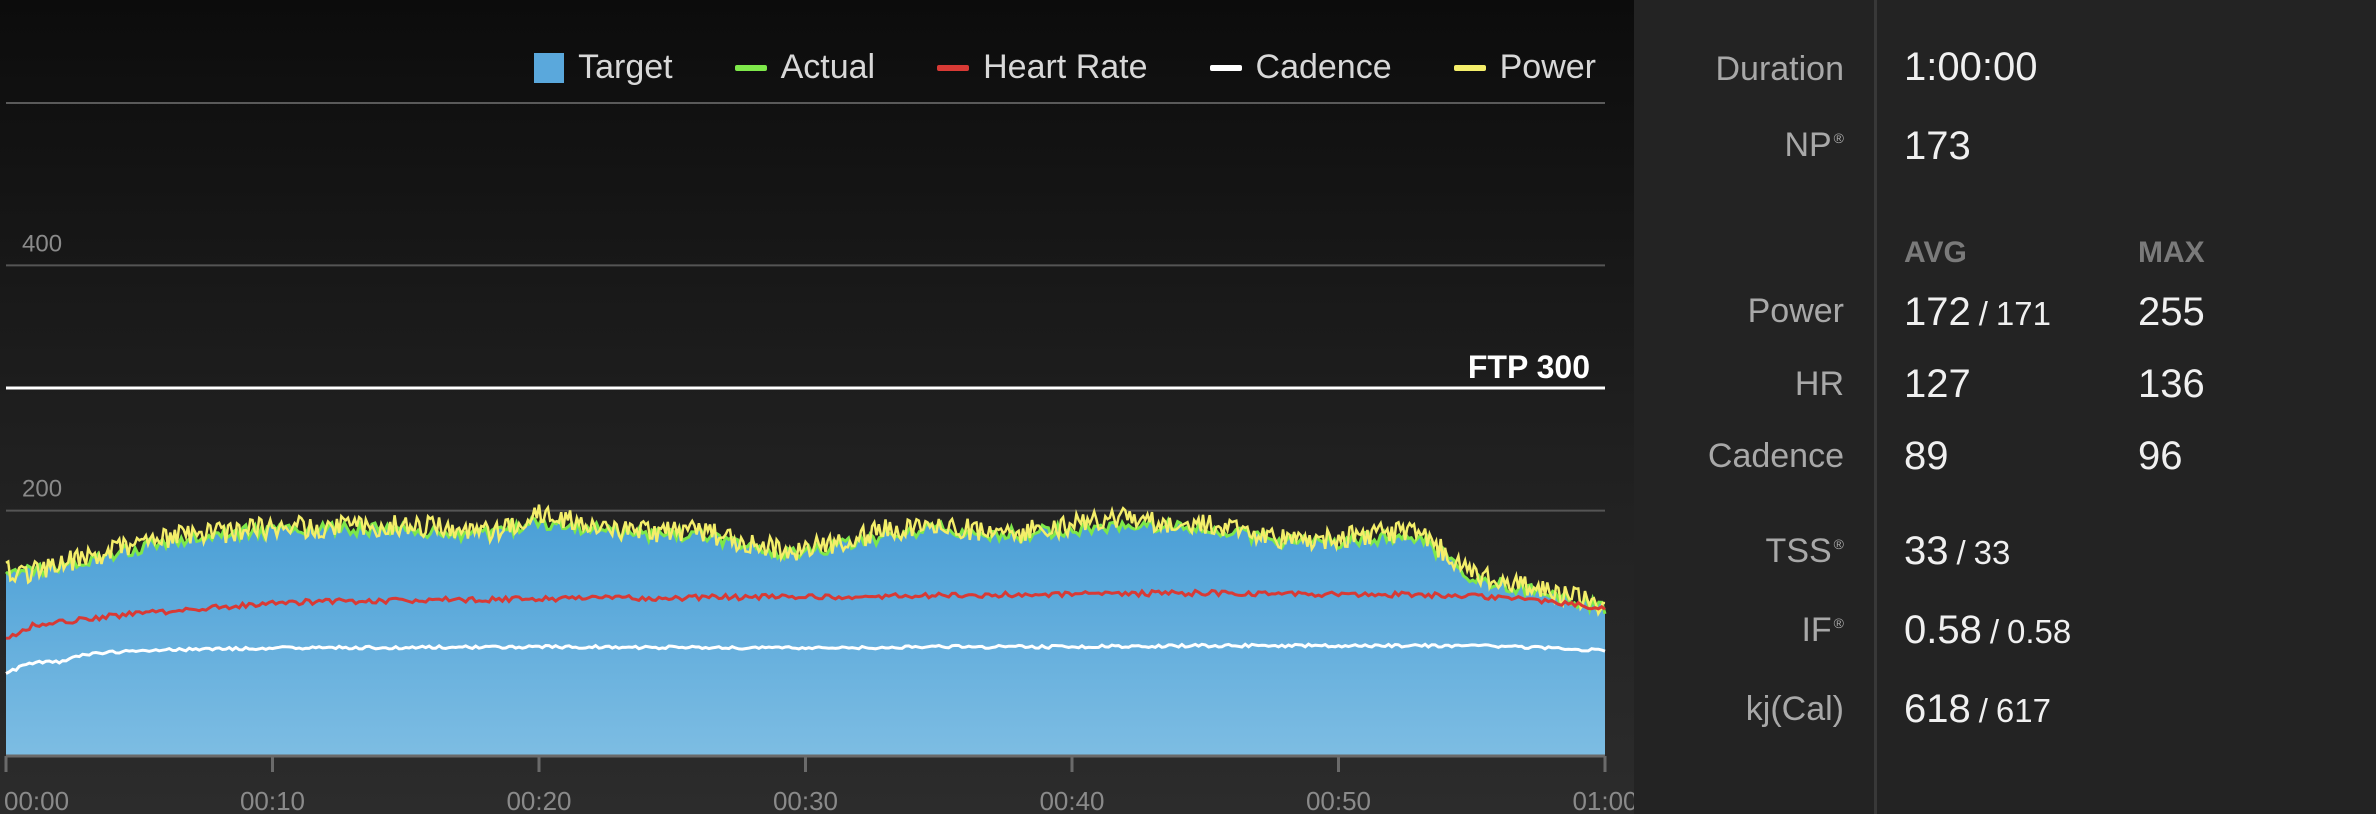 The height and width of the screenshot is (814, 2376). Describe the element at coordinates (538, 800) in the screenshot. I see `x-tick-label-00-20: 00:20` at that location.